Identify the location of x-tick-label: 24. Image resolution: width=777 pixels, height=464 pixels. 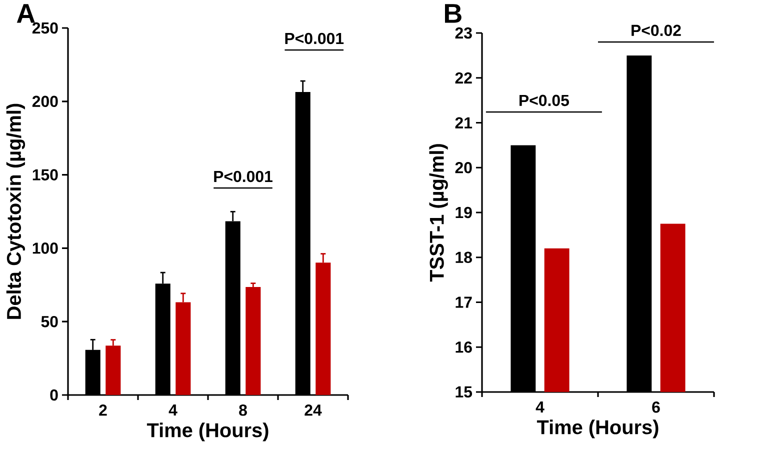
(313, 410).